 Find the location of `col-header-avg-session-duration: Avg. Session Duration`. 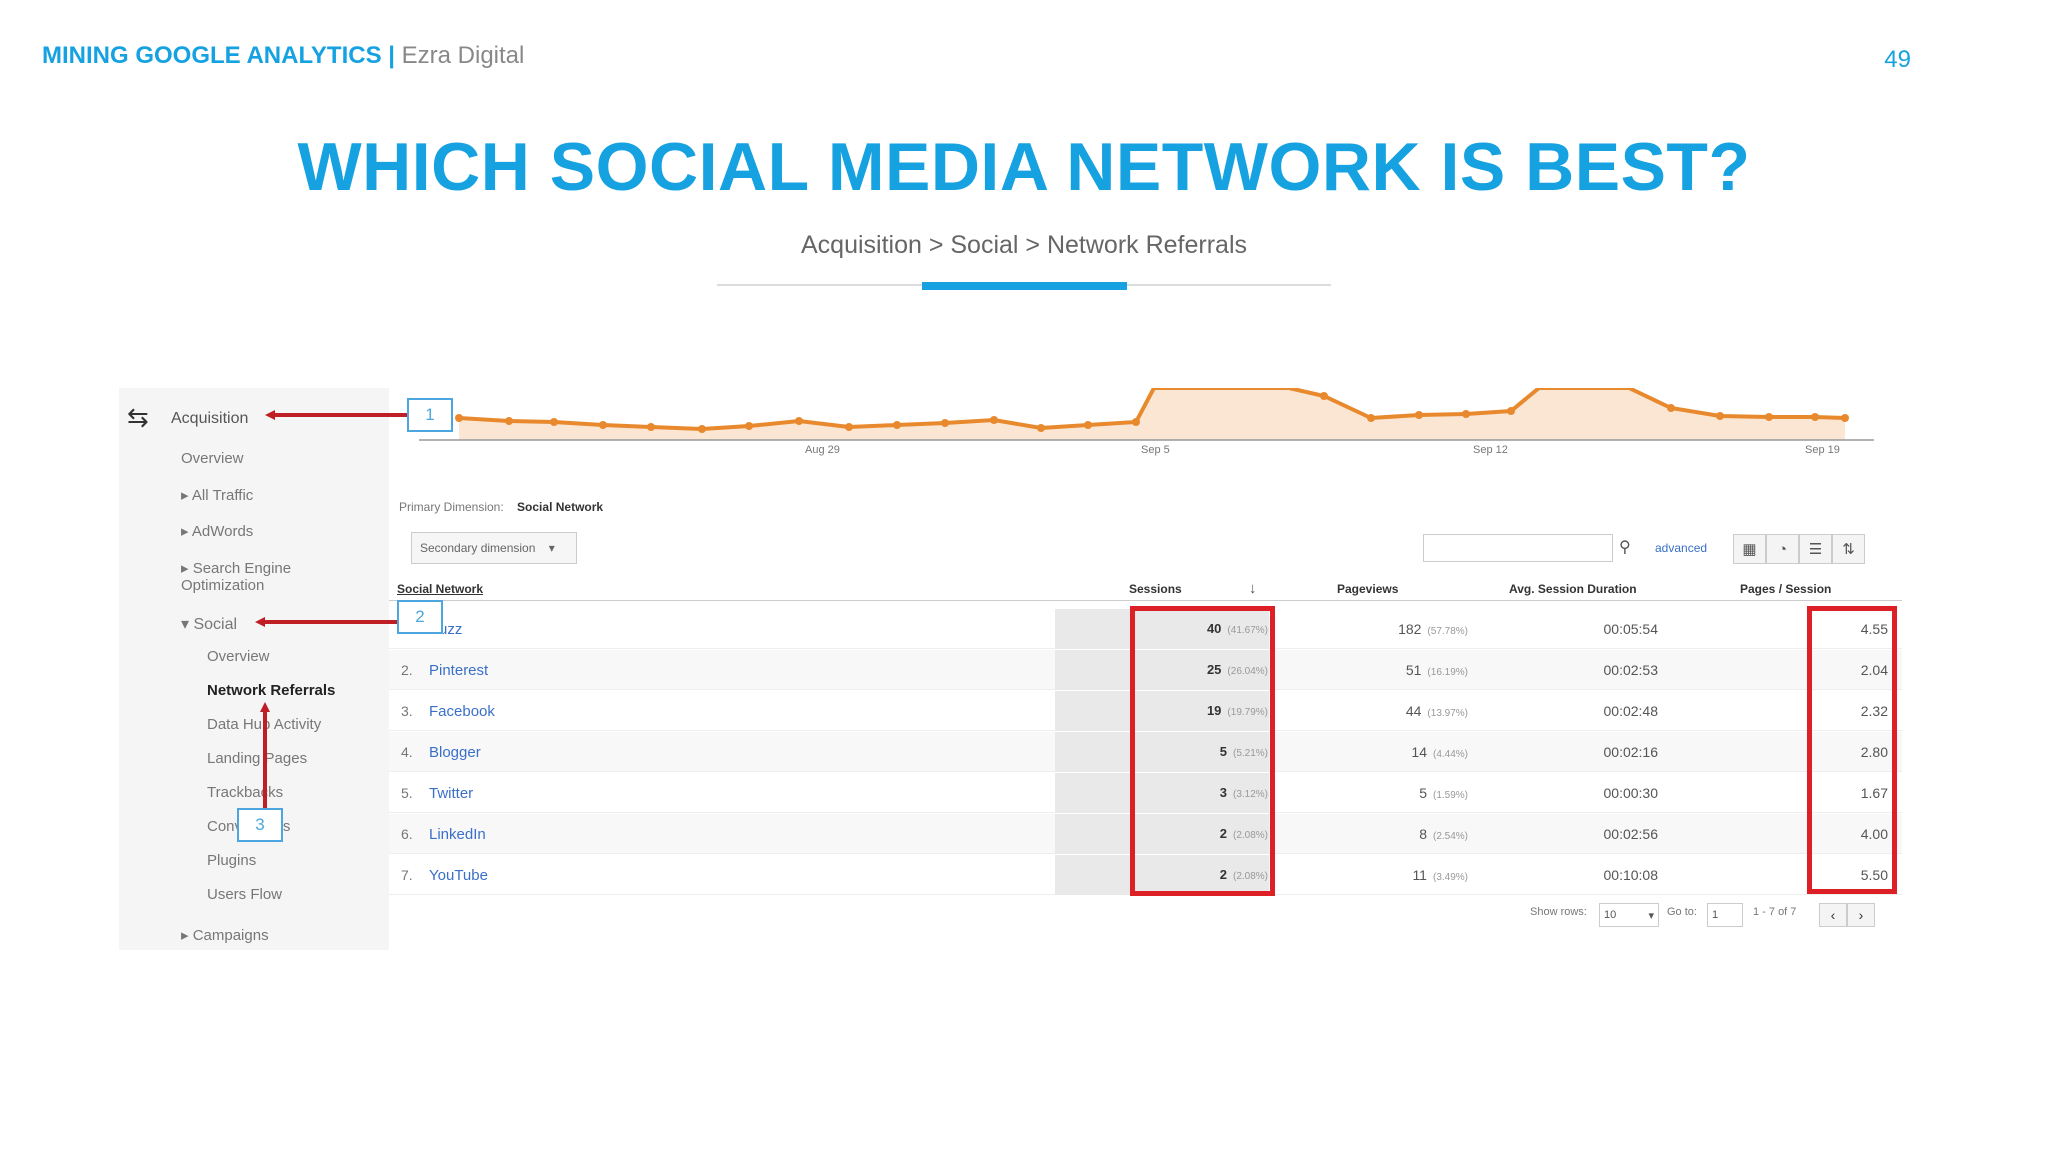

col-header-avg-session-duration: Avg. Session Duration is located at coordinates (1573, 589).